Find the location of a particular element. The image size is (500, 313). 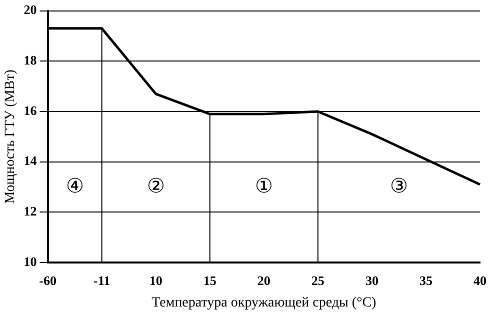

annotation: ① is located at coordinates (263, 186).